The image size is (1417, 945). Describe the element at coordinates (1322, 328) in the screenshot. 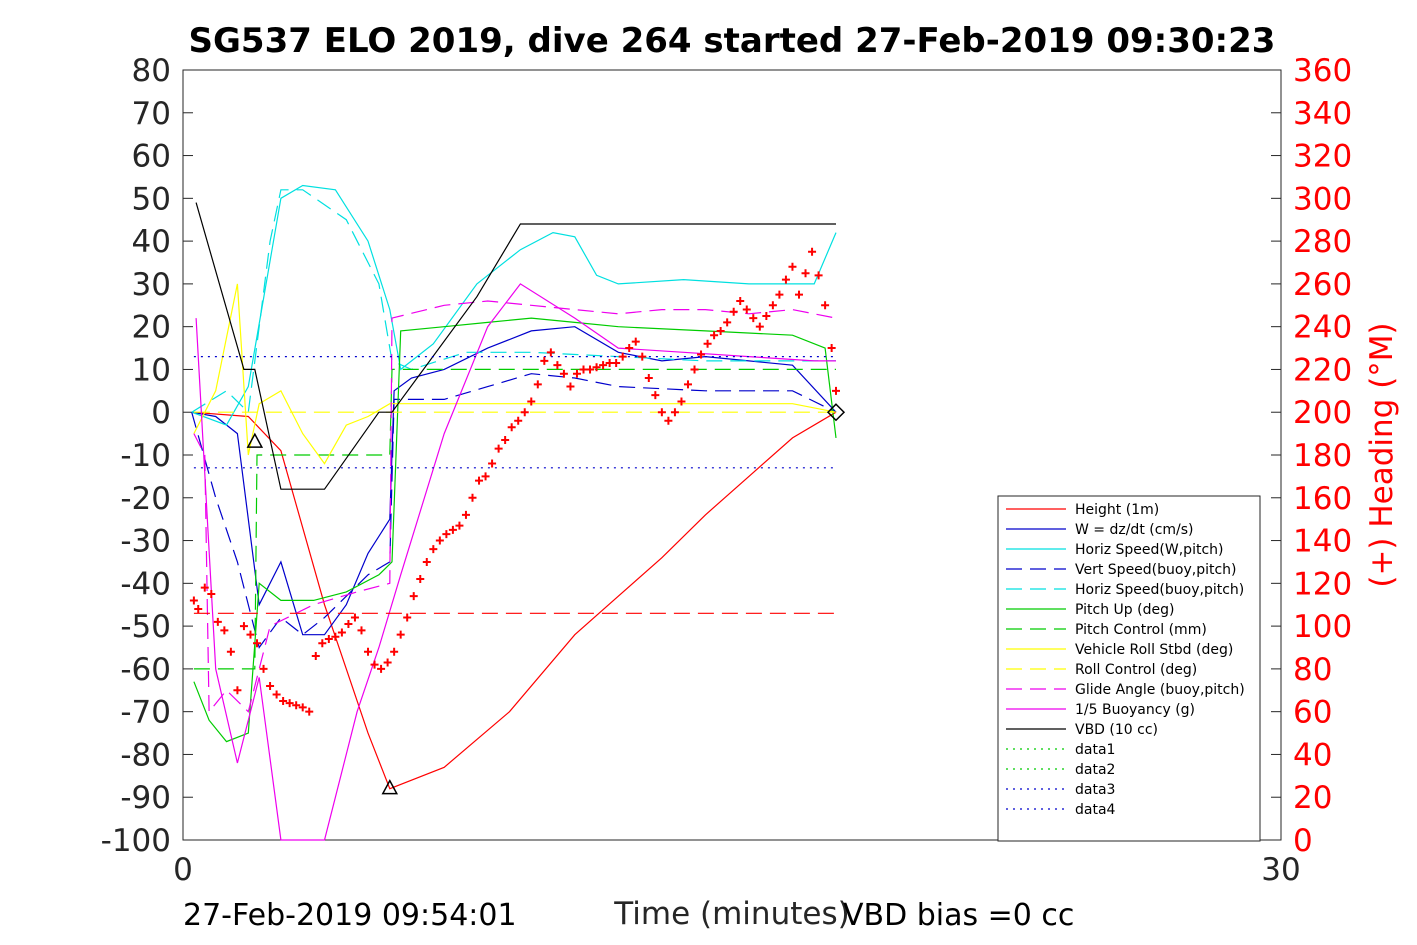

I see `y-right-tick-label: 240` at that location.